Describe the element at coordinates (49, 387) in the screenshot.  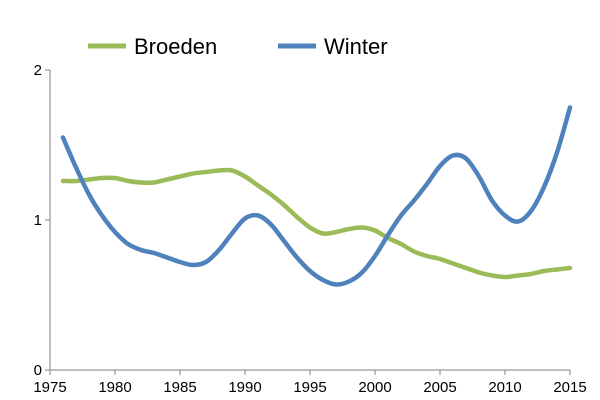
I see `x-tick-label: 1975` at that location.